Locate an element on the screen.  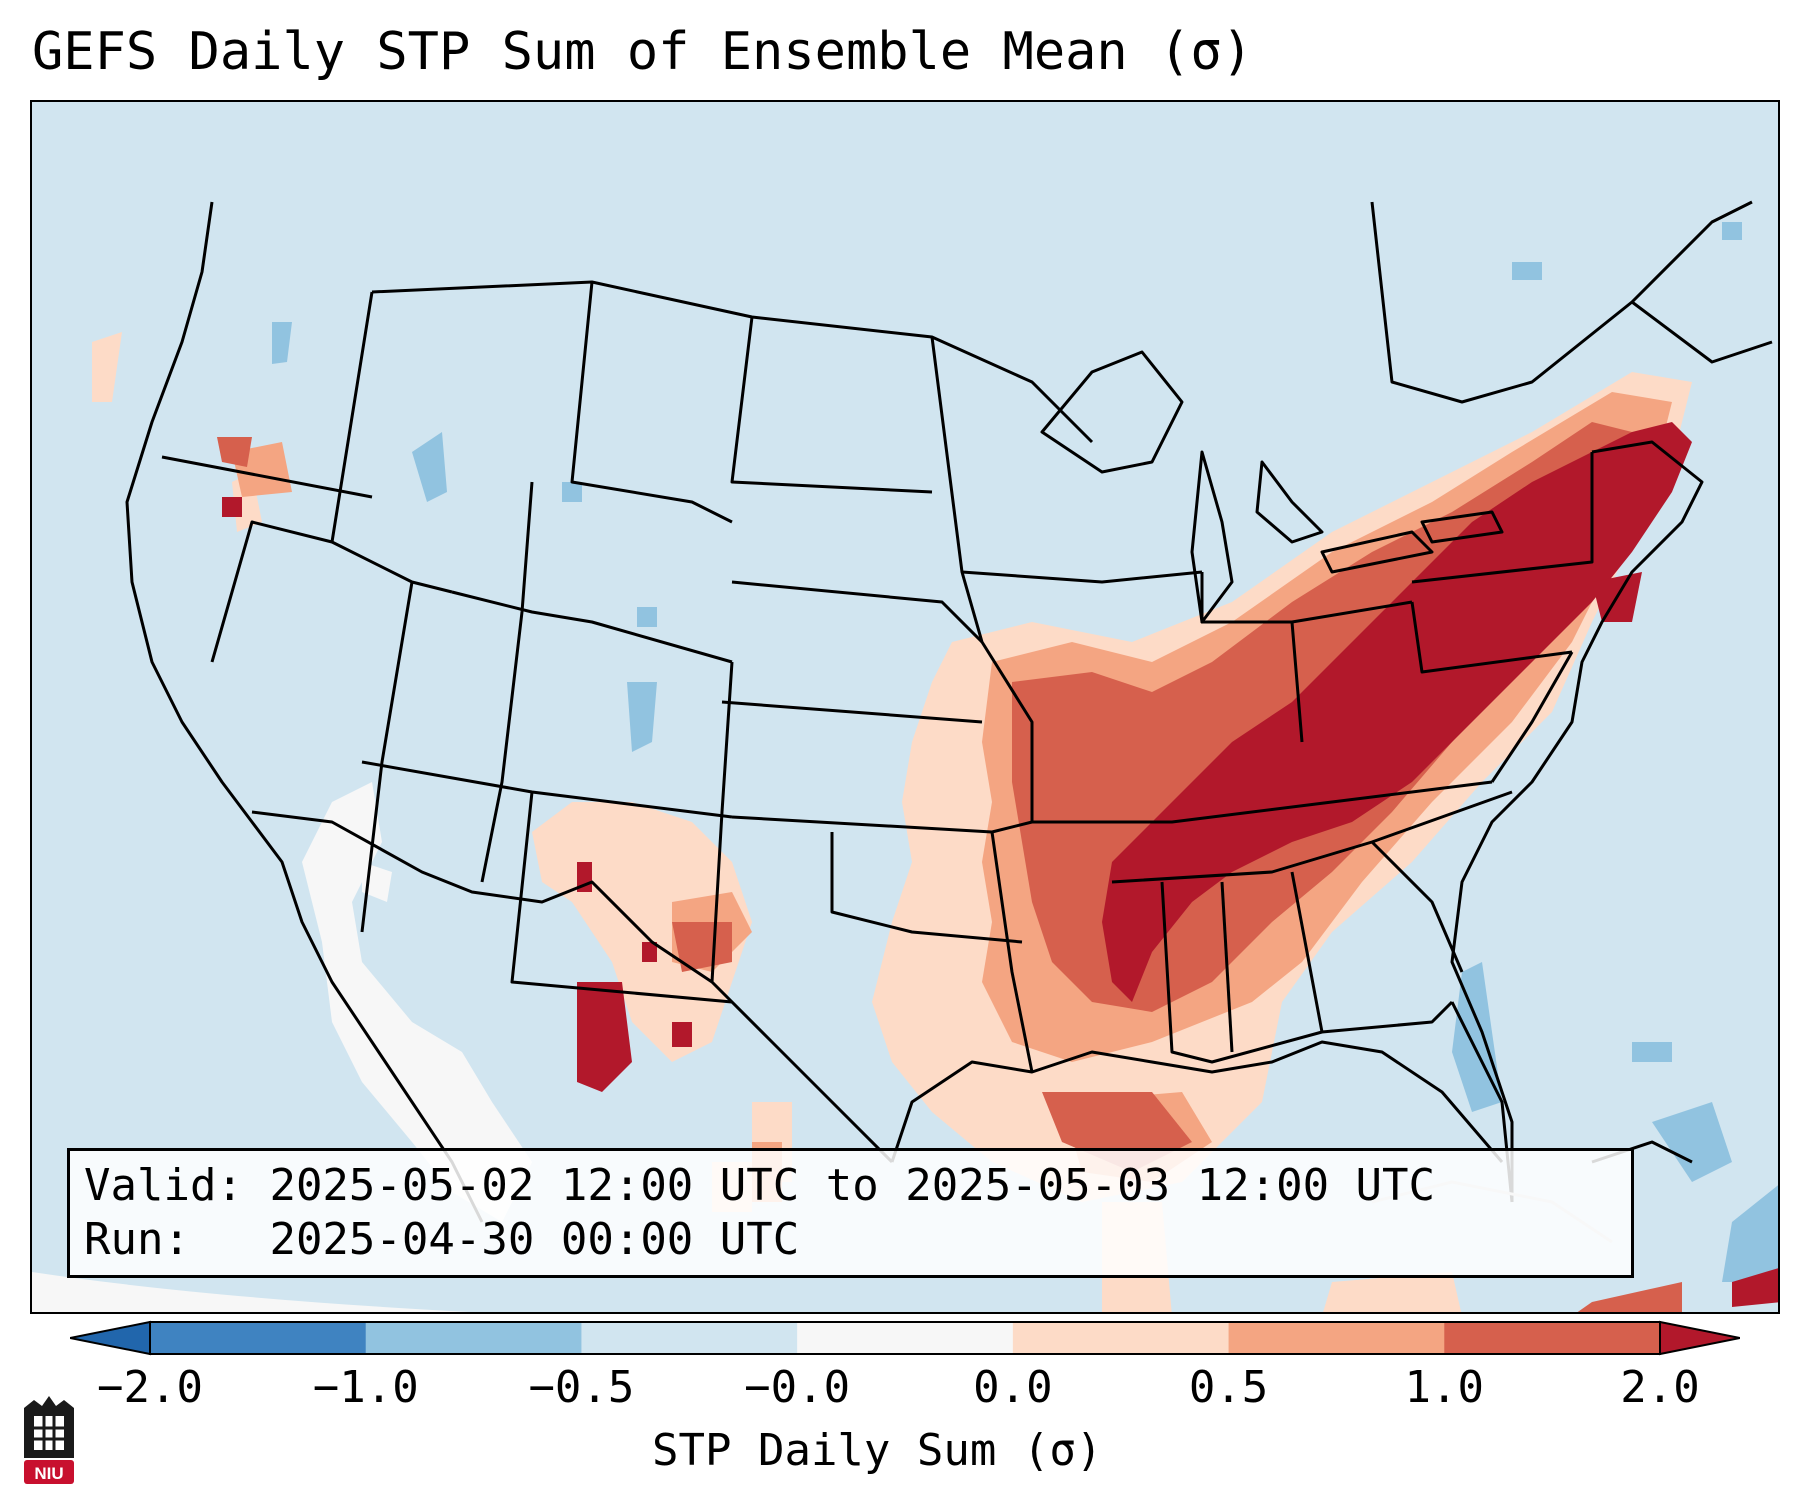
colorbar-tick: −2.0 is located at coordinates (150, 1387).